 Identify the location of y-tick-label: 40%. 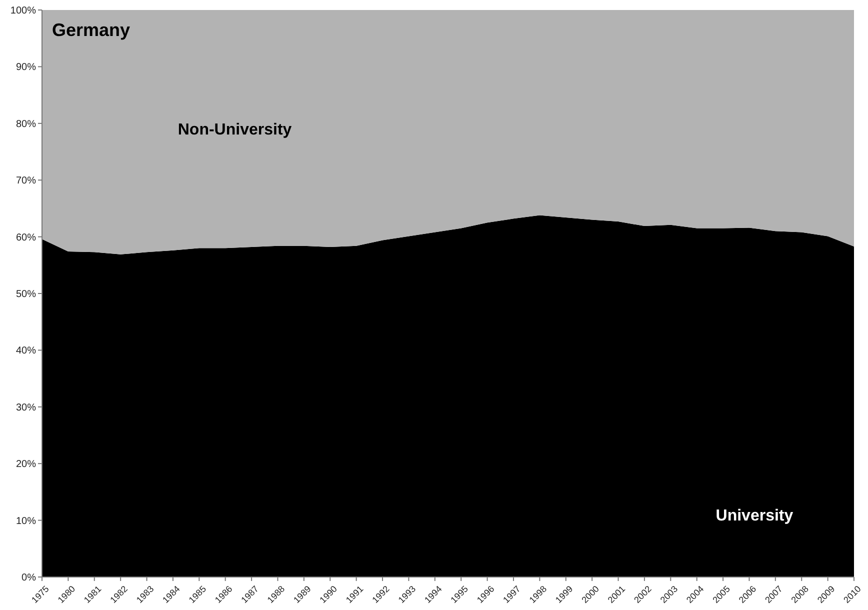
(26, 351).